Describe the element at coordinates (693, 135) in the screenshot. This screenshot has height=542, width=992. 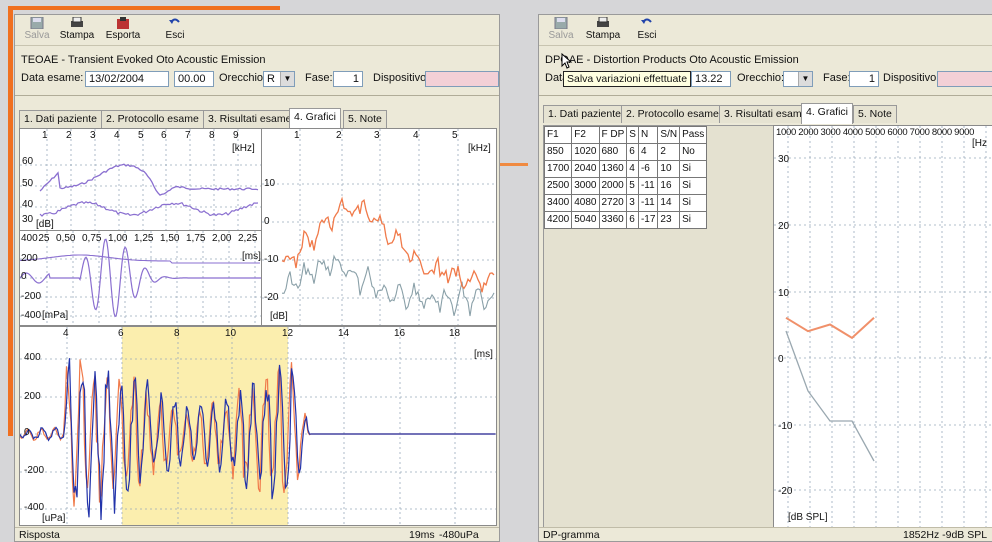
I see `column-header: Pass` at that location.